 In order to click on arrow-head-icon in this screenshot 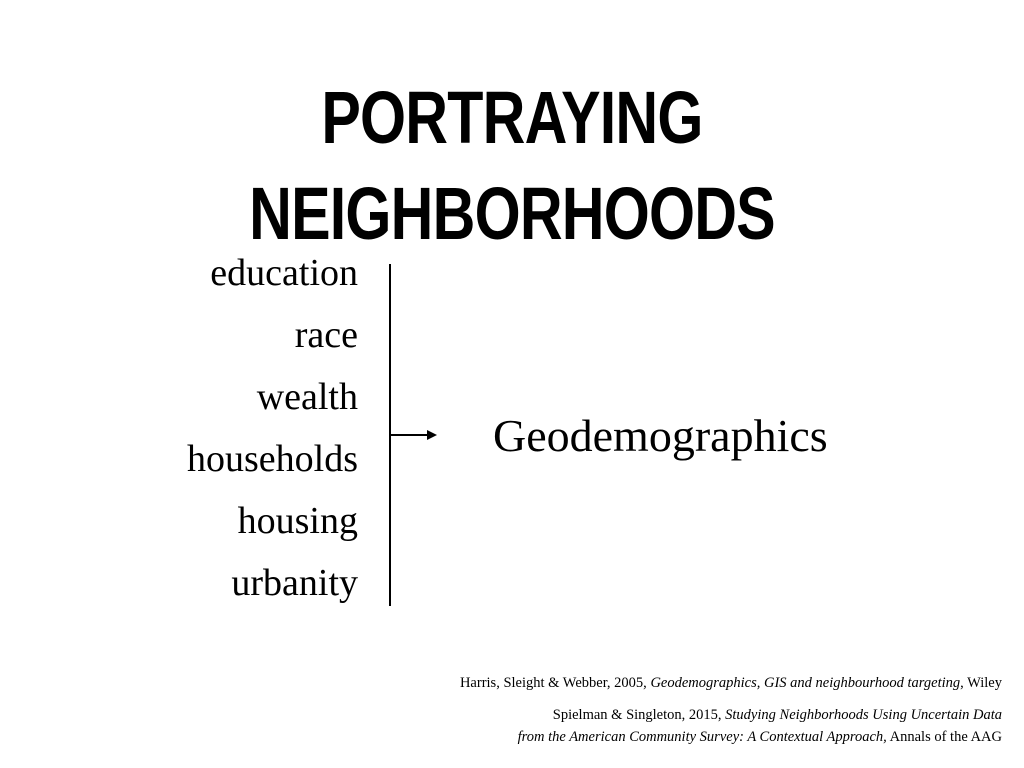, I will do `click(432, 435)`.